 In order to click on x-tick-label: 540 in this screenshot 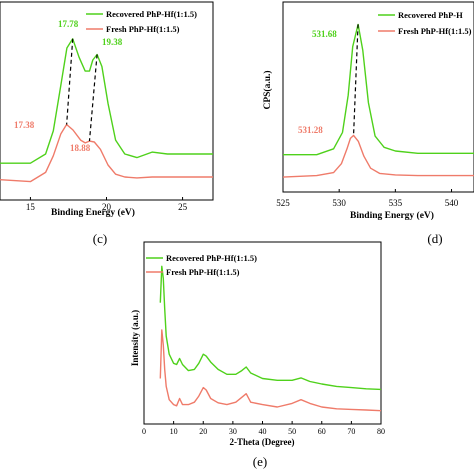, I will do `click(452, 203)`.